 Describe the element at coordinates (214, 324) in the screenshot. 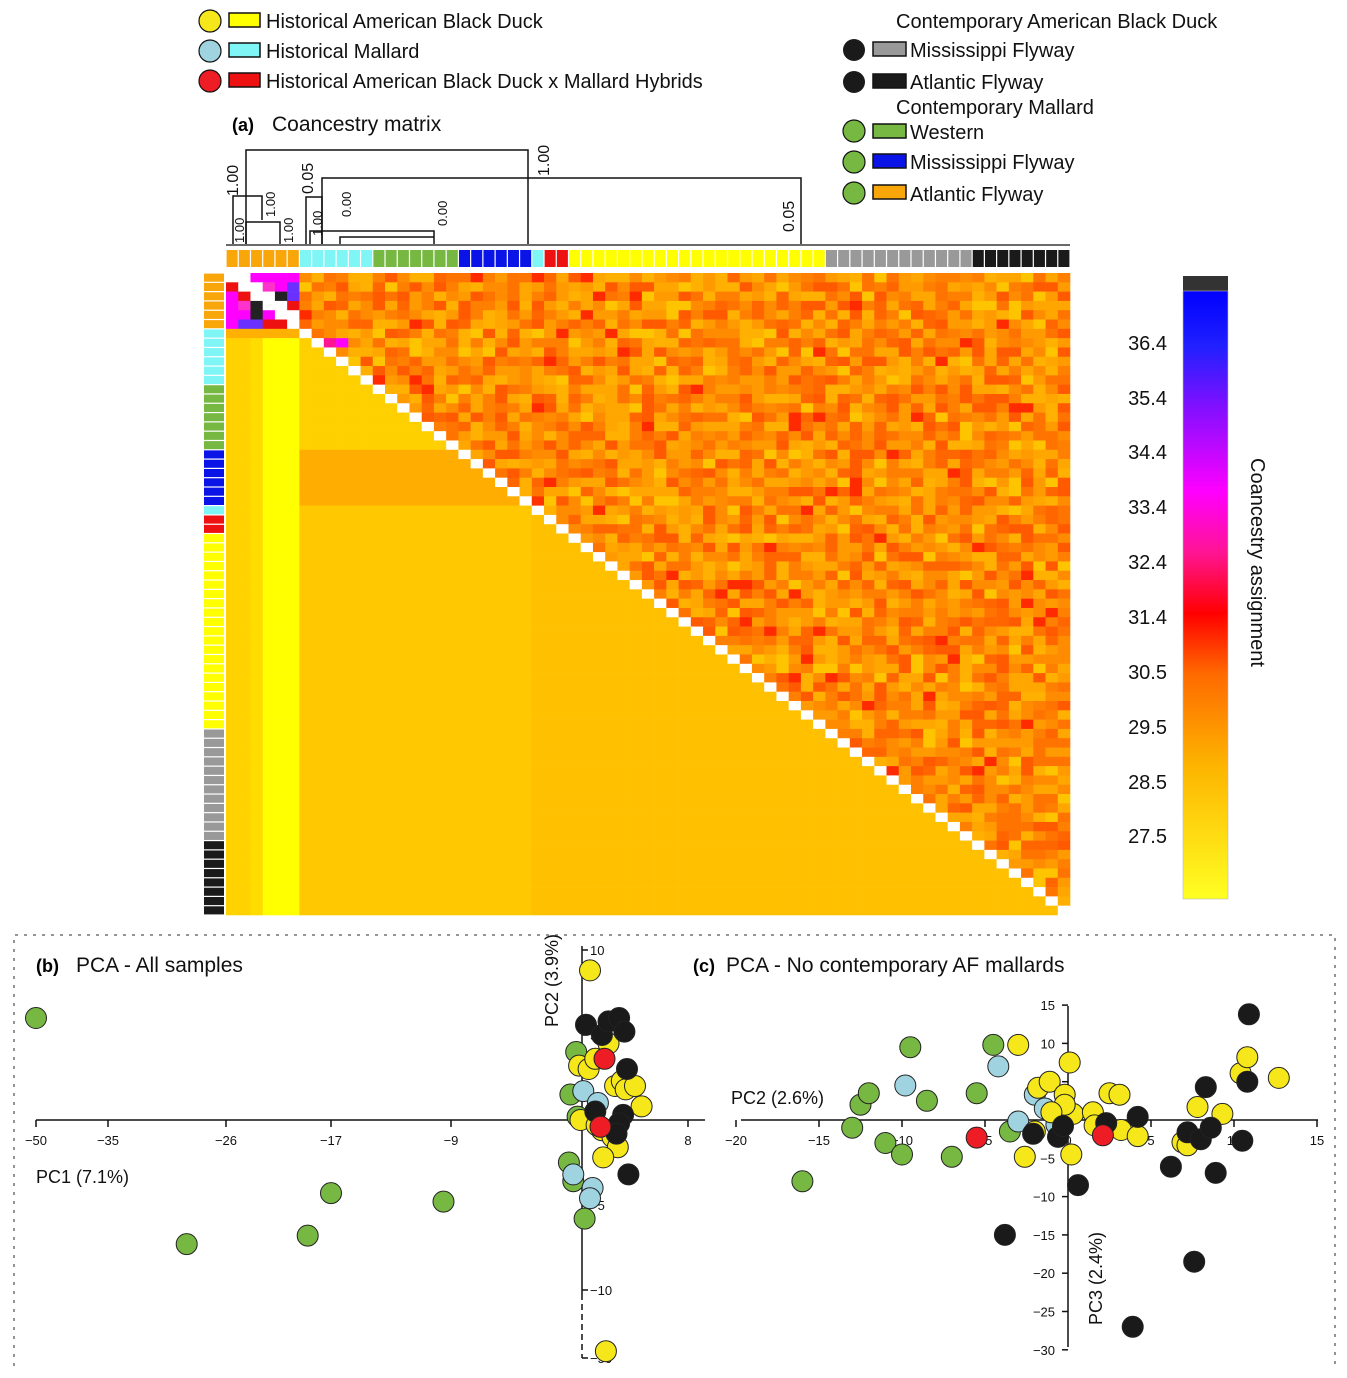

I see `row-group-strip` at that location.